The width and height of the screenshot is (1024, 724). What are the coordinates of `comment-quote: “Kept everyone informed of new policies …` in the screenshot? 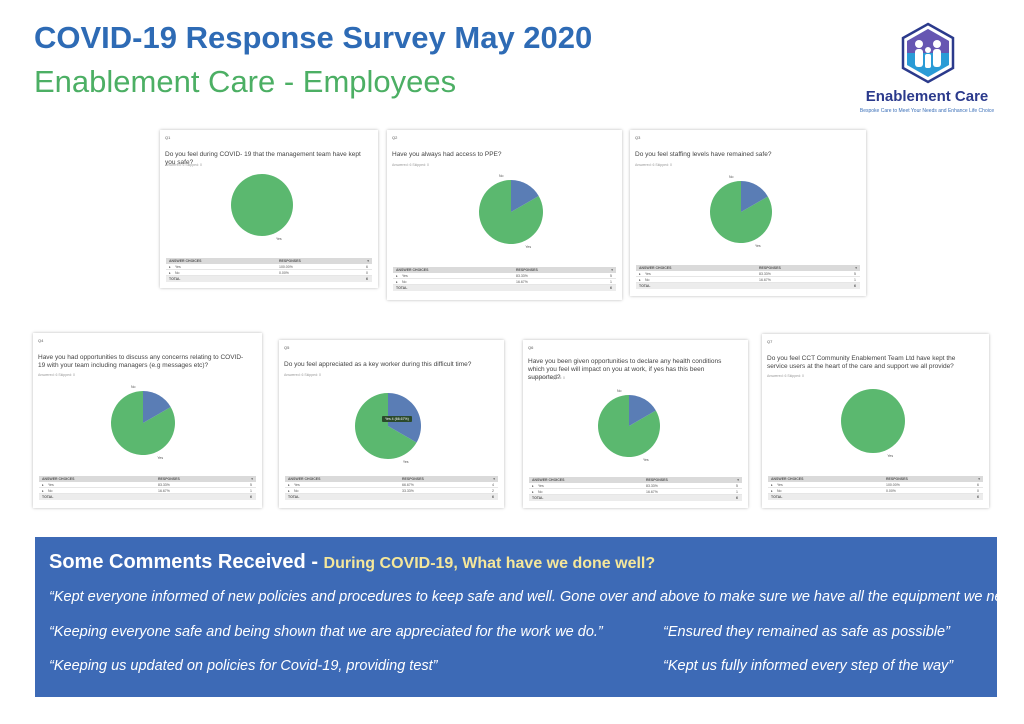 It's located at (536, 597).